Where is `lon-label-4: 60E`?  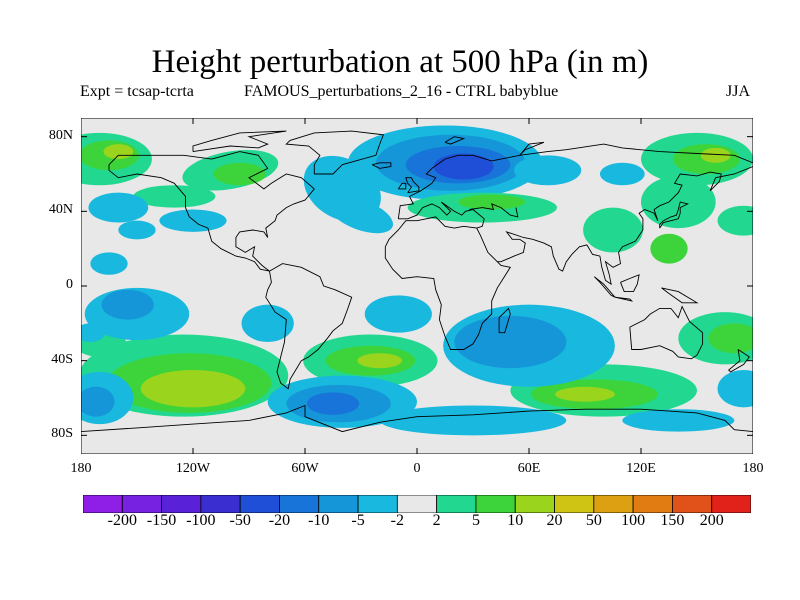 lon-label-4: 60E is located at coordinates (529, 468).